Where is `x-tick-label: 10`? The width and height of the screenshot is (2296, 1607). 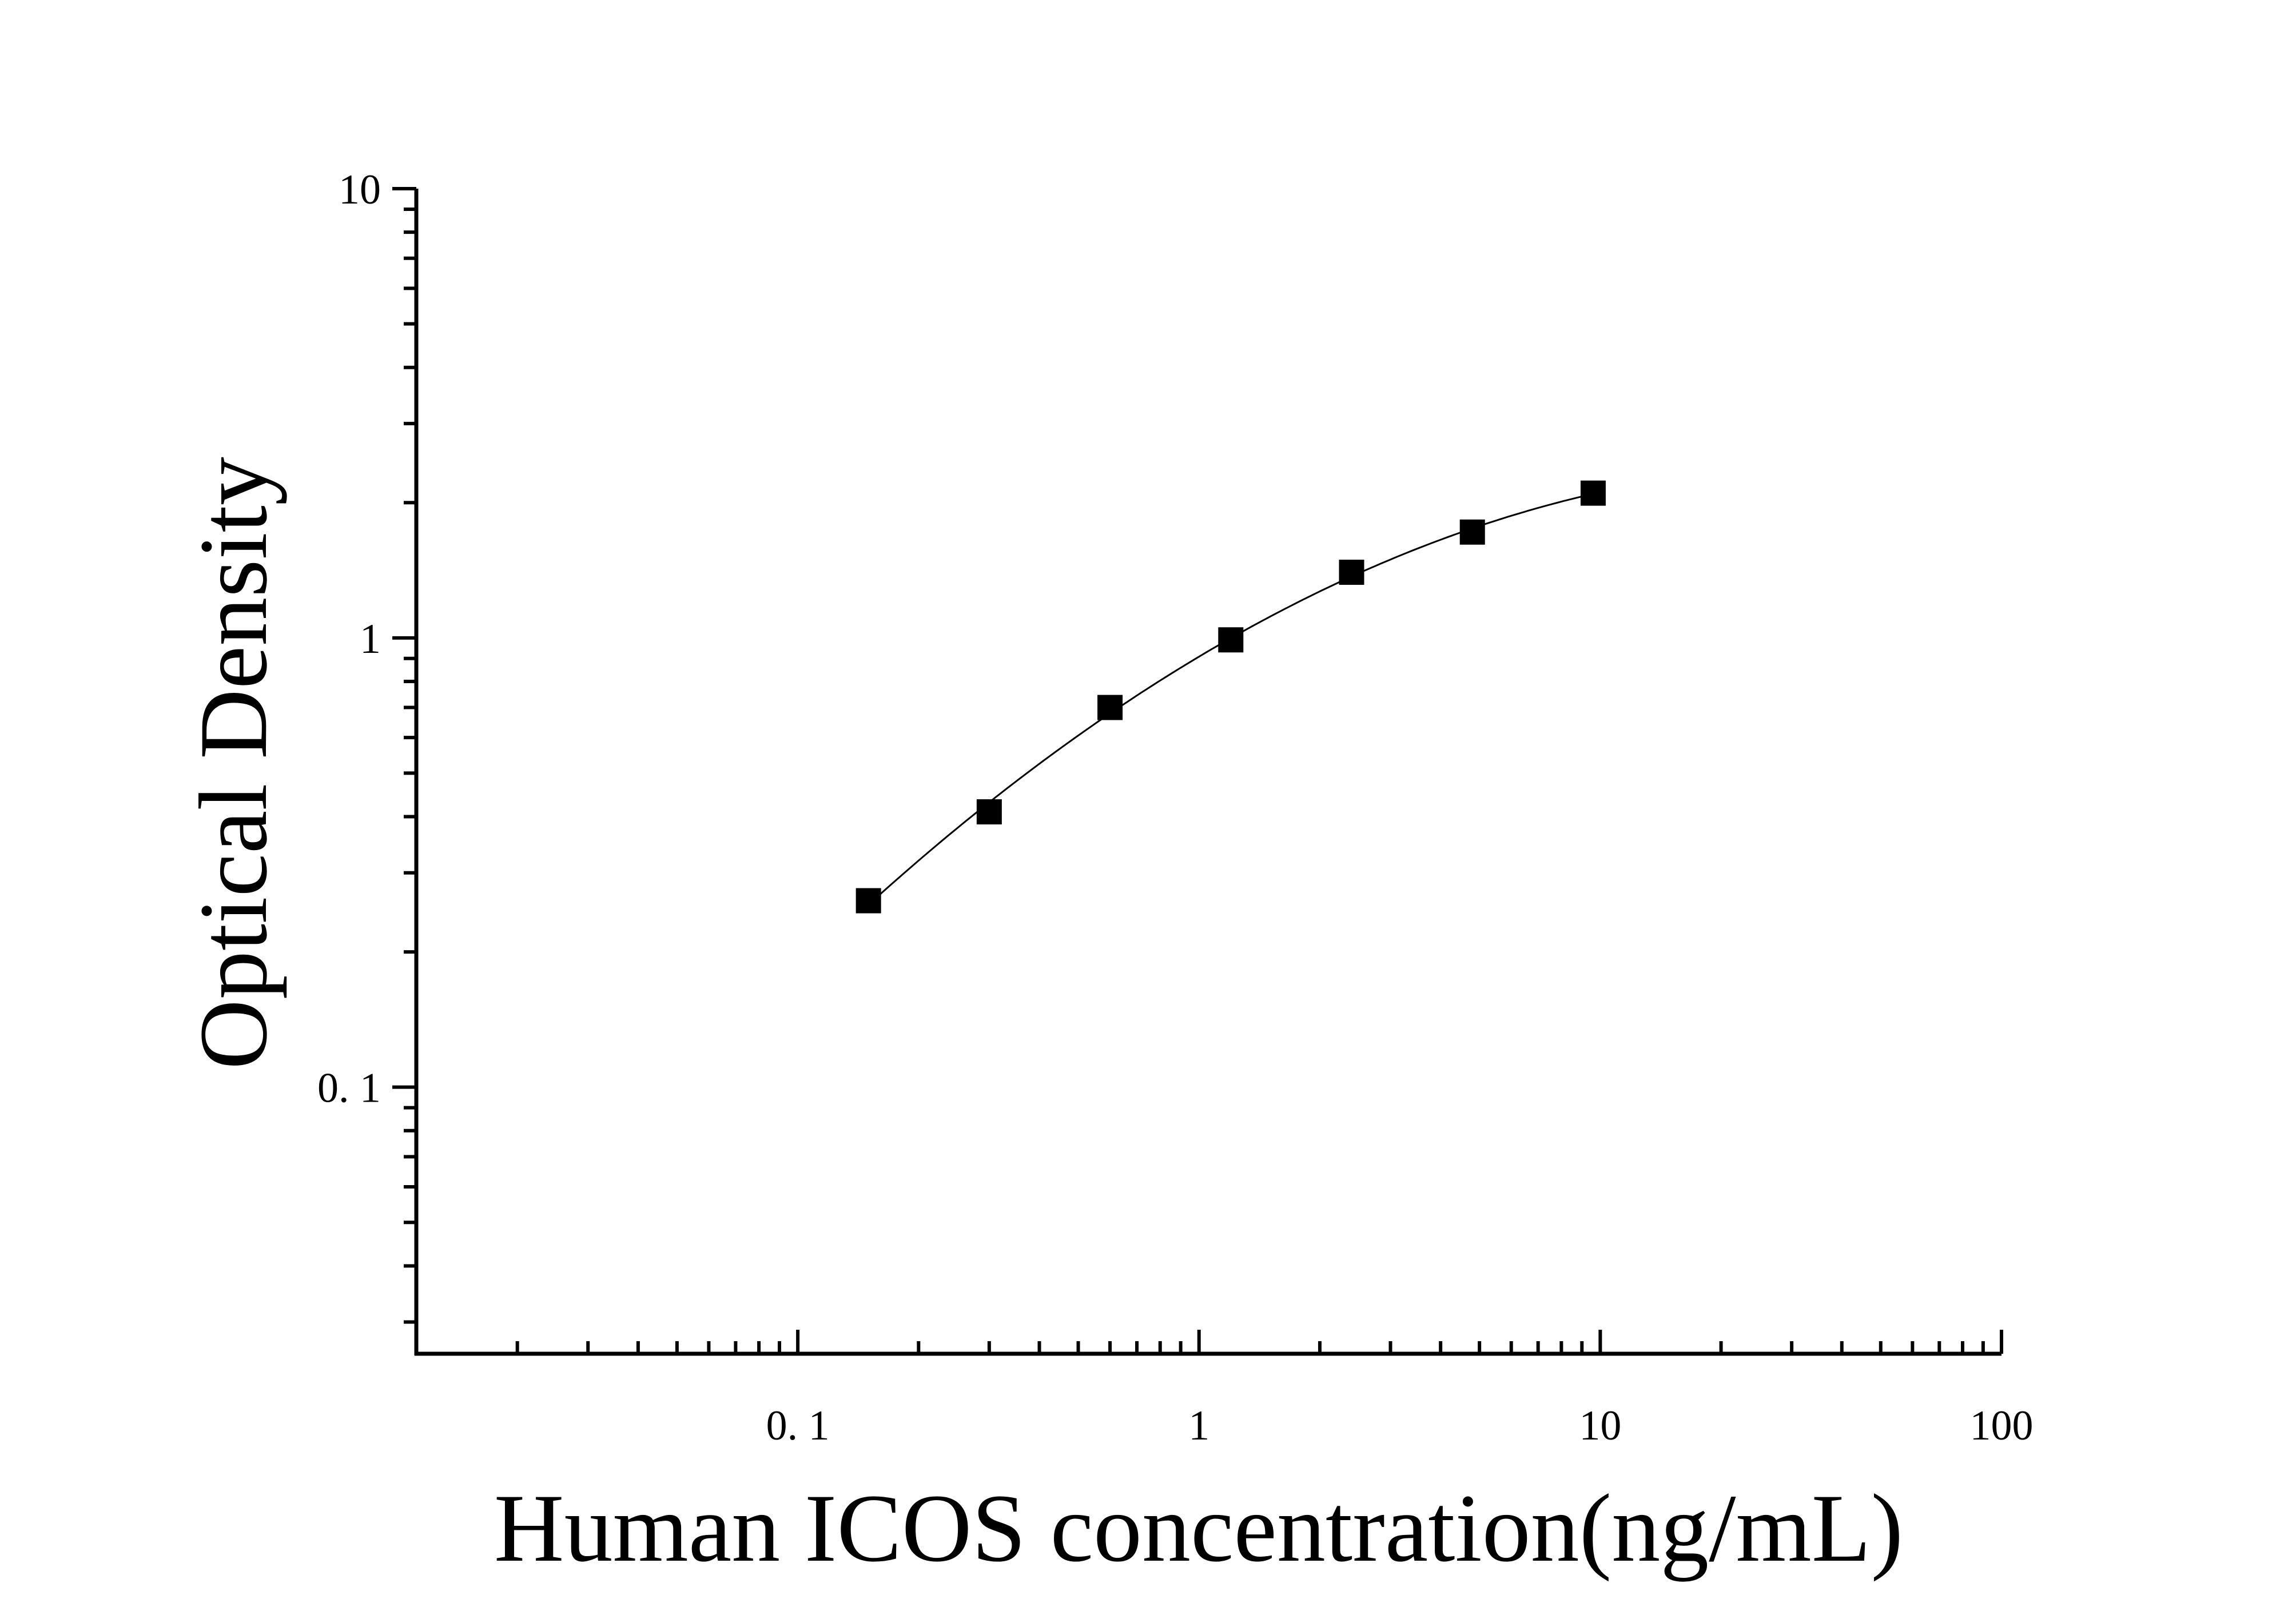
x-tick-label: 10 is located at coordinates (1600, 1425).